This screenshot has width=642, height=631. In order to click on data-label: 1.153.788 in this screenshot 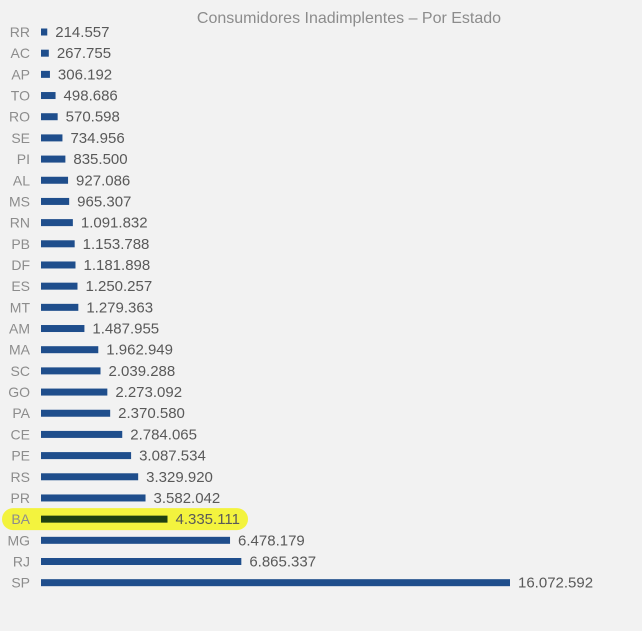, I will do `click(116, 244)`.